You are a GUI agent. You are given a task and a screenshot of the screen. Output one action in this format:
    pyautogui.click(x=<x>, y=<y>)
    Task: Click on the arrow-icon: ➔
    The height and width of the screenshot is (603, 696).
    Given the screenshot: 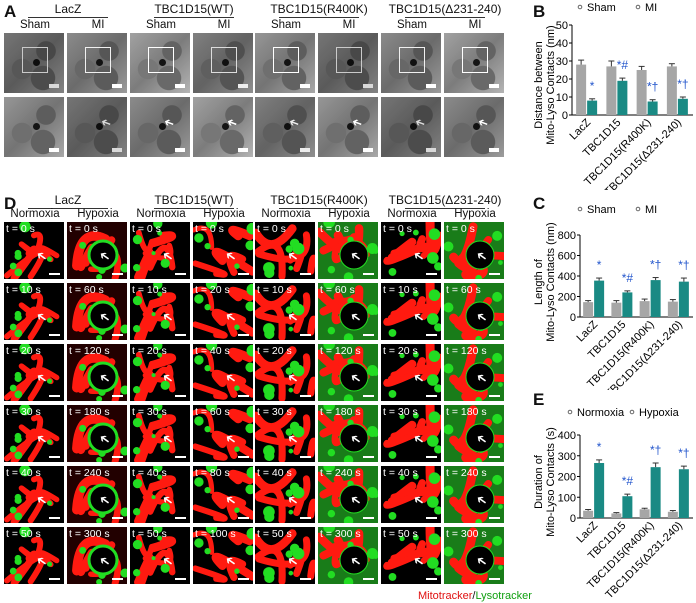 What is the action you would take?
    pyautogui.click(x=483, y=123)
    